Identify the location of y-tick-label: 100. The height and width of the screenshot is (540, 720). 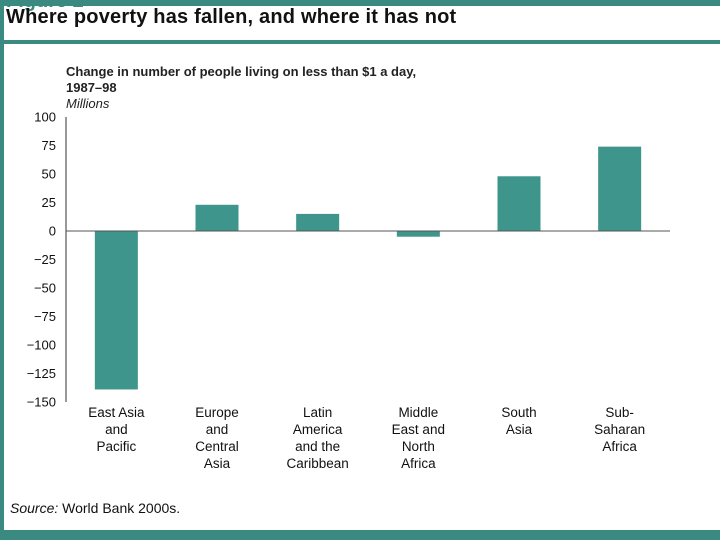
(45, 117).